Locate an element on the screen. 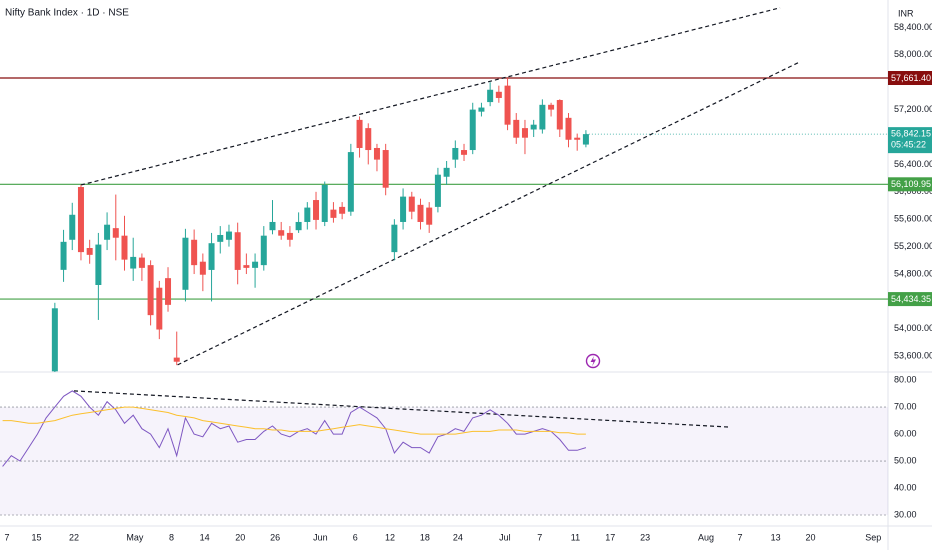 The image size is (932, 550). x-tick-label: Jul is located at coordinates (505, 537).